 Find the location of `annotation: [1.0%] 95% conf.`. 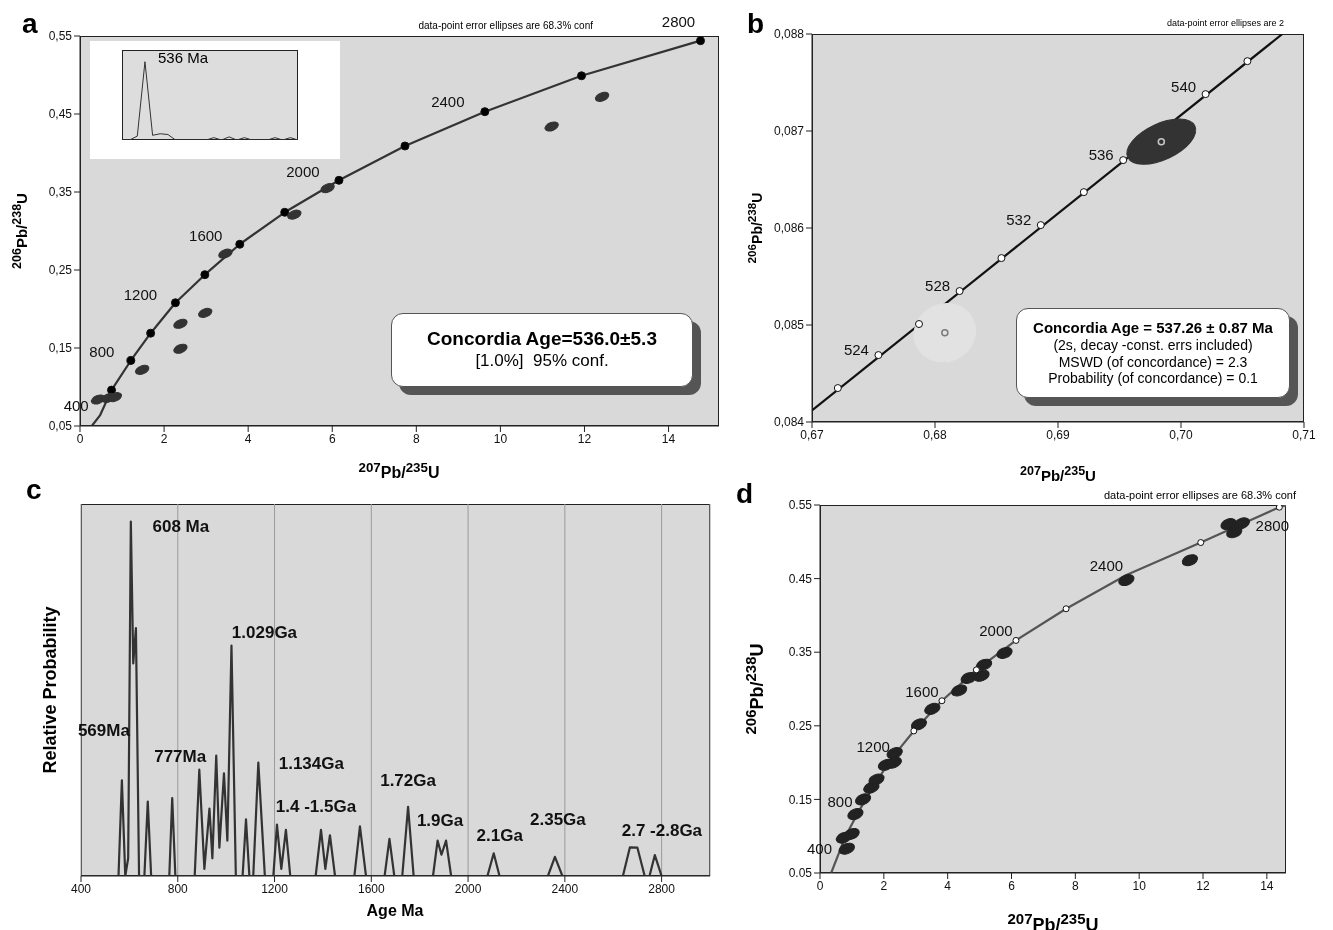

annotation: [1.0%] 95% conf. is located at coordinates (542, 361).